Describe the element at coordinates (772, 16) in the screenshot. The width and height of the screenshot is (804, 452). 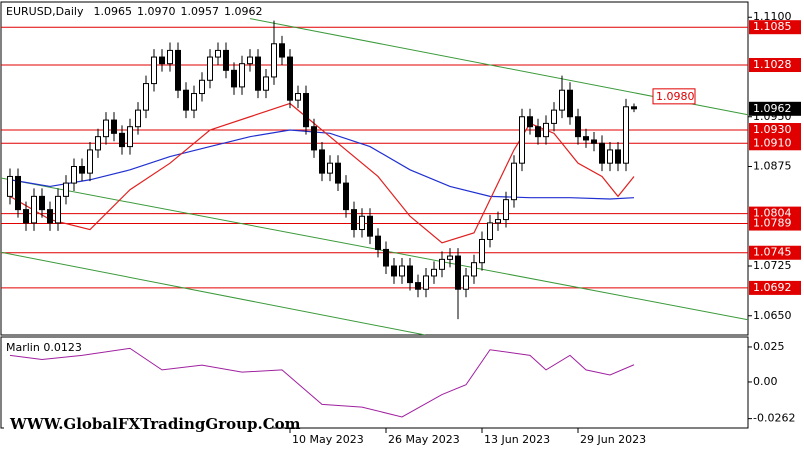
I see `y-tick-label: 1.1100` at that location.